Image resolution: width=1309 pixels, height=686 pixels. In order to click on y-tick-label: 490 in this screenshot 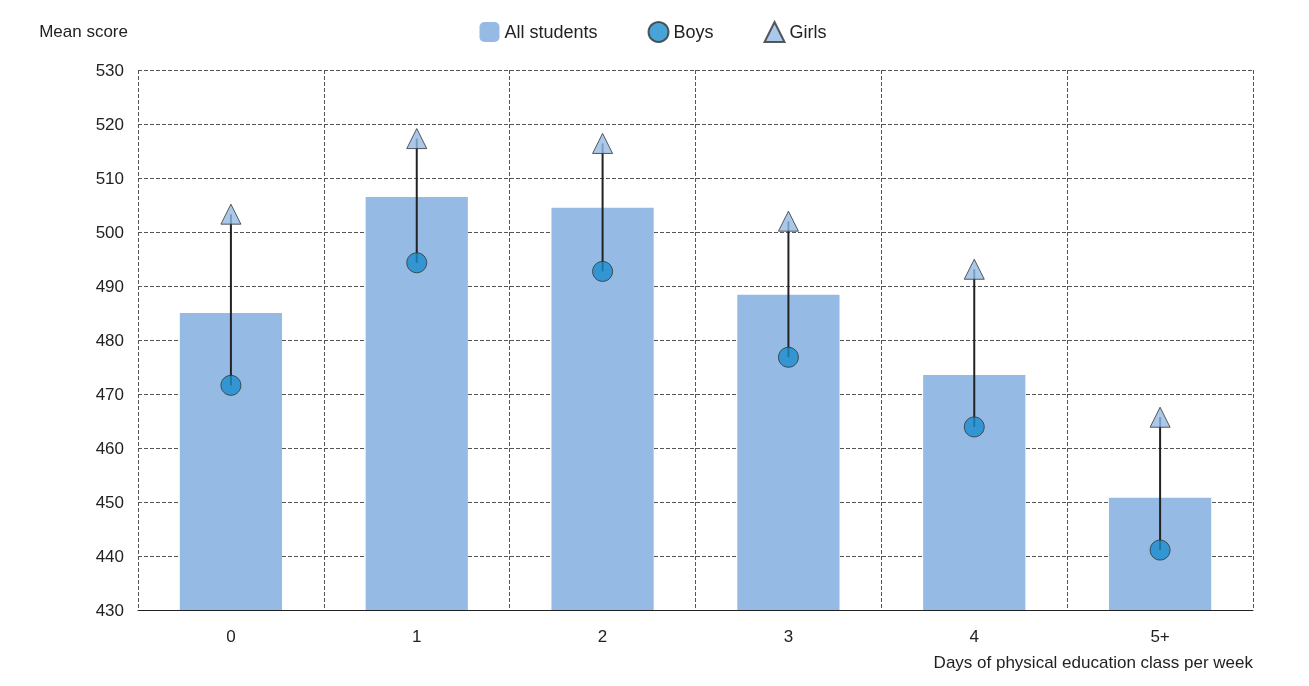, I will do `click(109, 286)`.